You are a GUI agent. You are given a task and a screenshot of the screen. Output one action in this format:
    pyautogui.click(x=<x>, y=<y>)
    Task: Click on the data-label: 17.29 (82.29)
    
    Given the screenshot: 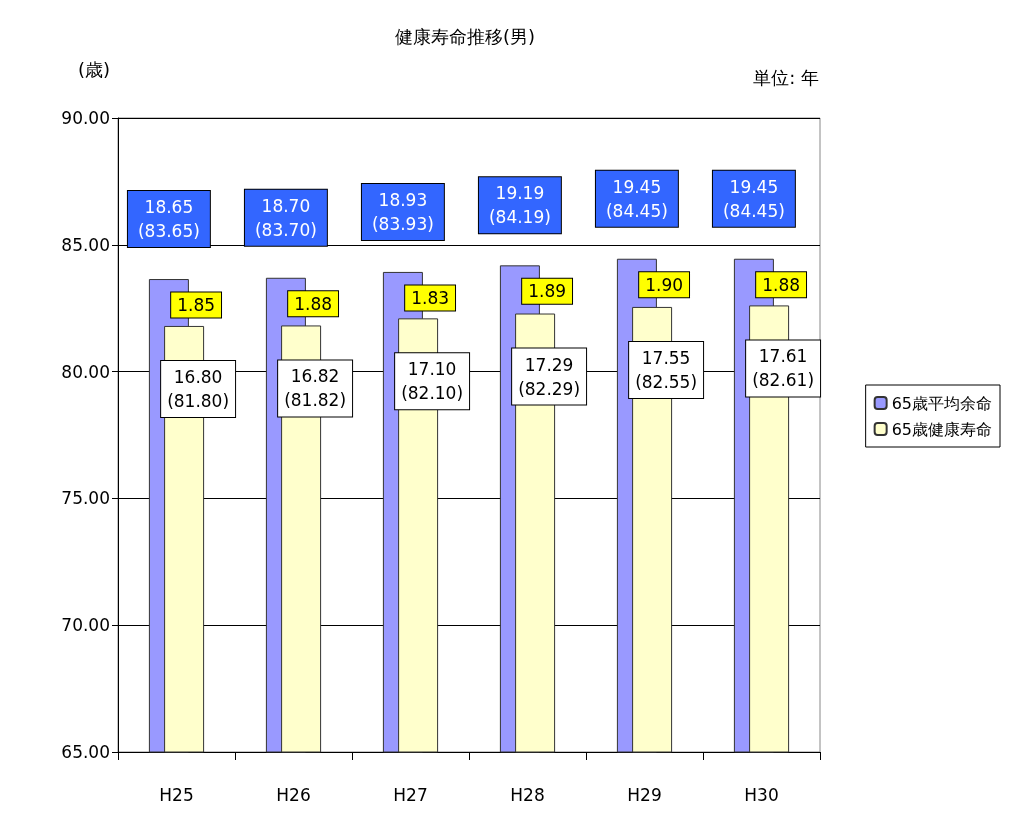 What is the action you would take?
    pyautogui.click(x=549, y=376)
    